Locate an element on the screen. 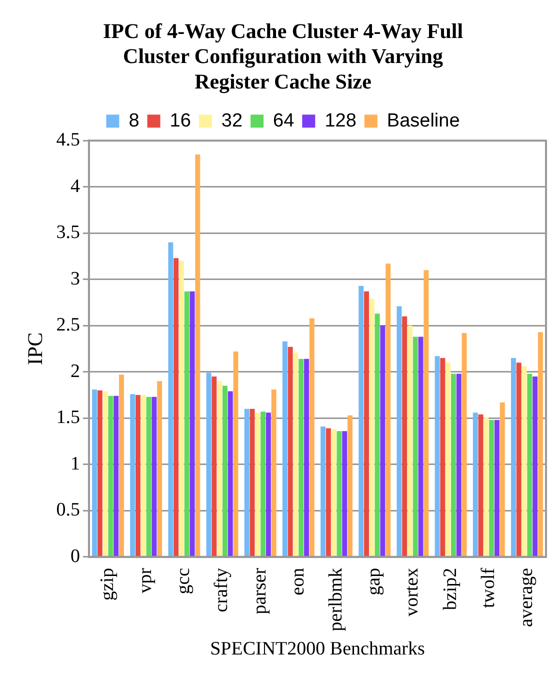 This screenshot has height=675, width=554. x-tick-label: gcc is located at coordinates (183, 581).